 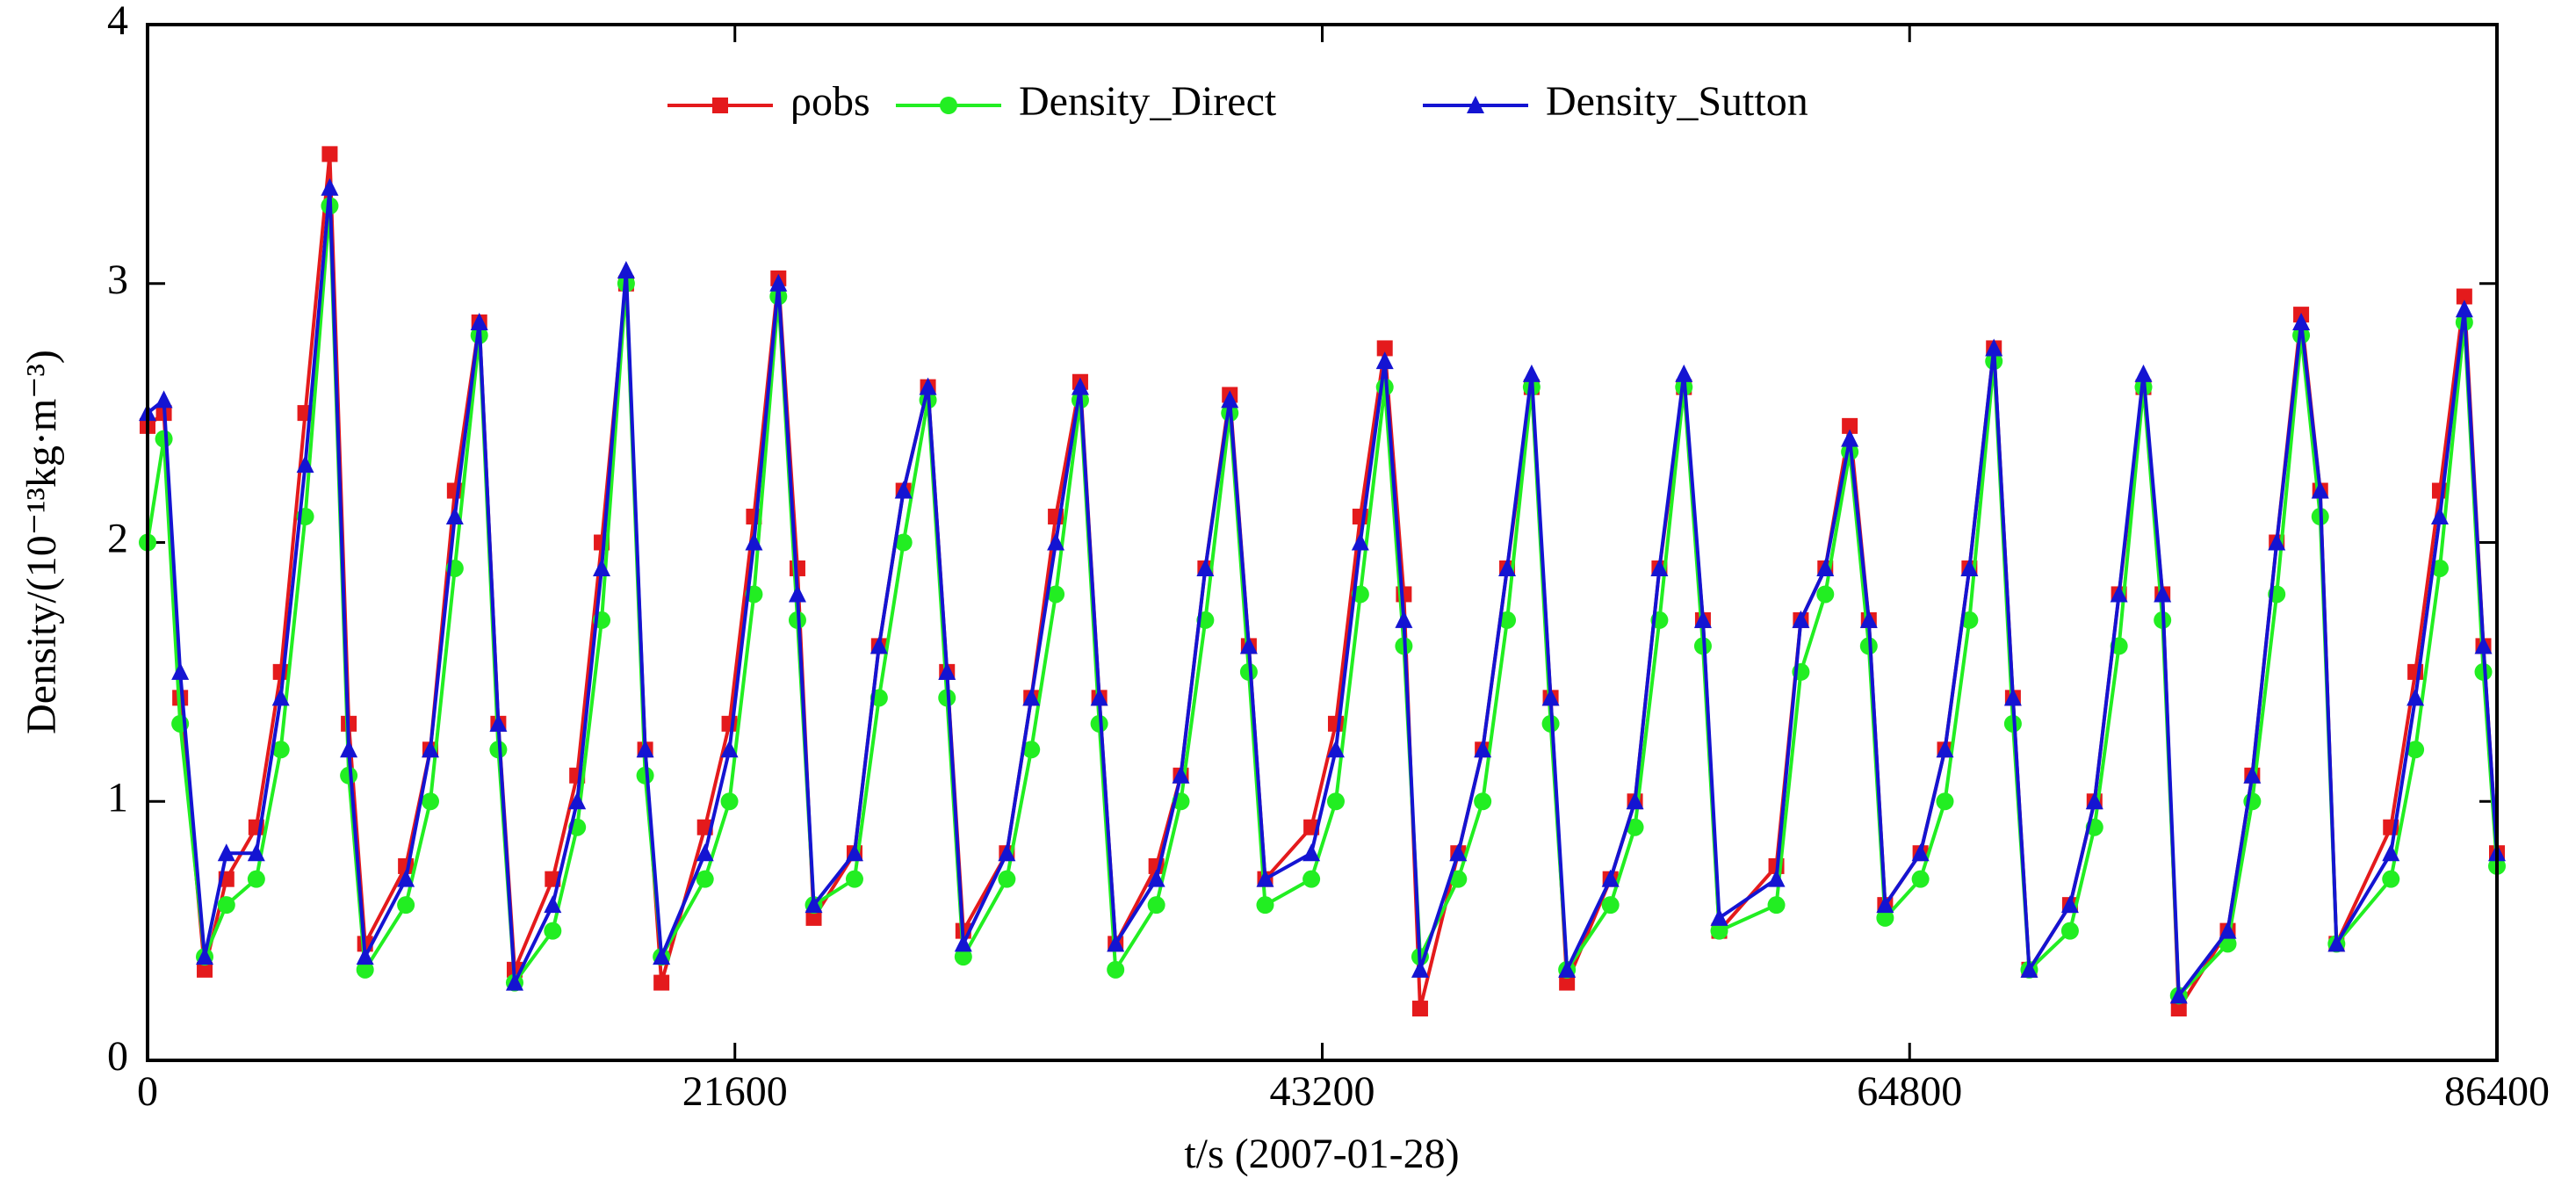 What do you see at coordinates (117, 22) in the screenshot?
I see `y-tick-label: 4` at bounding box center [117, 22].